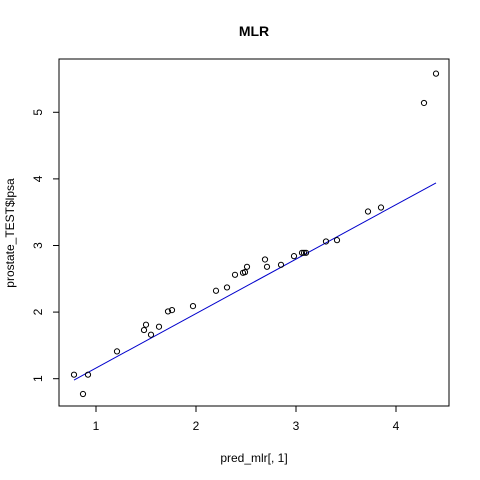 The width and height of the screenshot is (480, 480). Describe the element at coordinates (38, 311) in the screenshot. I see `y-tick-label: 2` at that location.